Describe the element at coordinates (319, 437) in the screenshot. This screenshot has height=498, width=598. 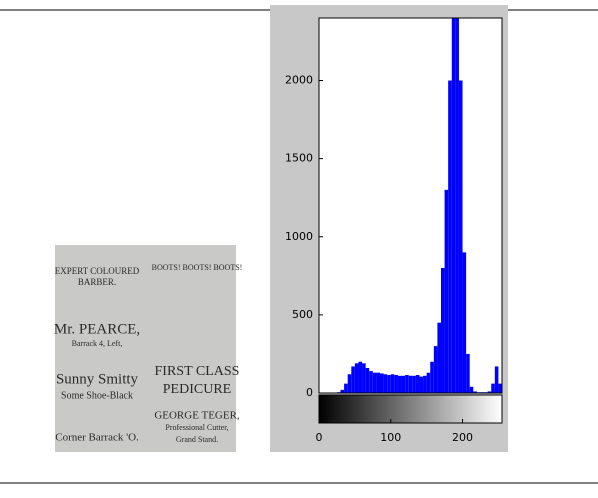
I see `x-tick-label: 0` at that location.